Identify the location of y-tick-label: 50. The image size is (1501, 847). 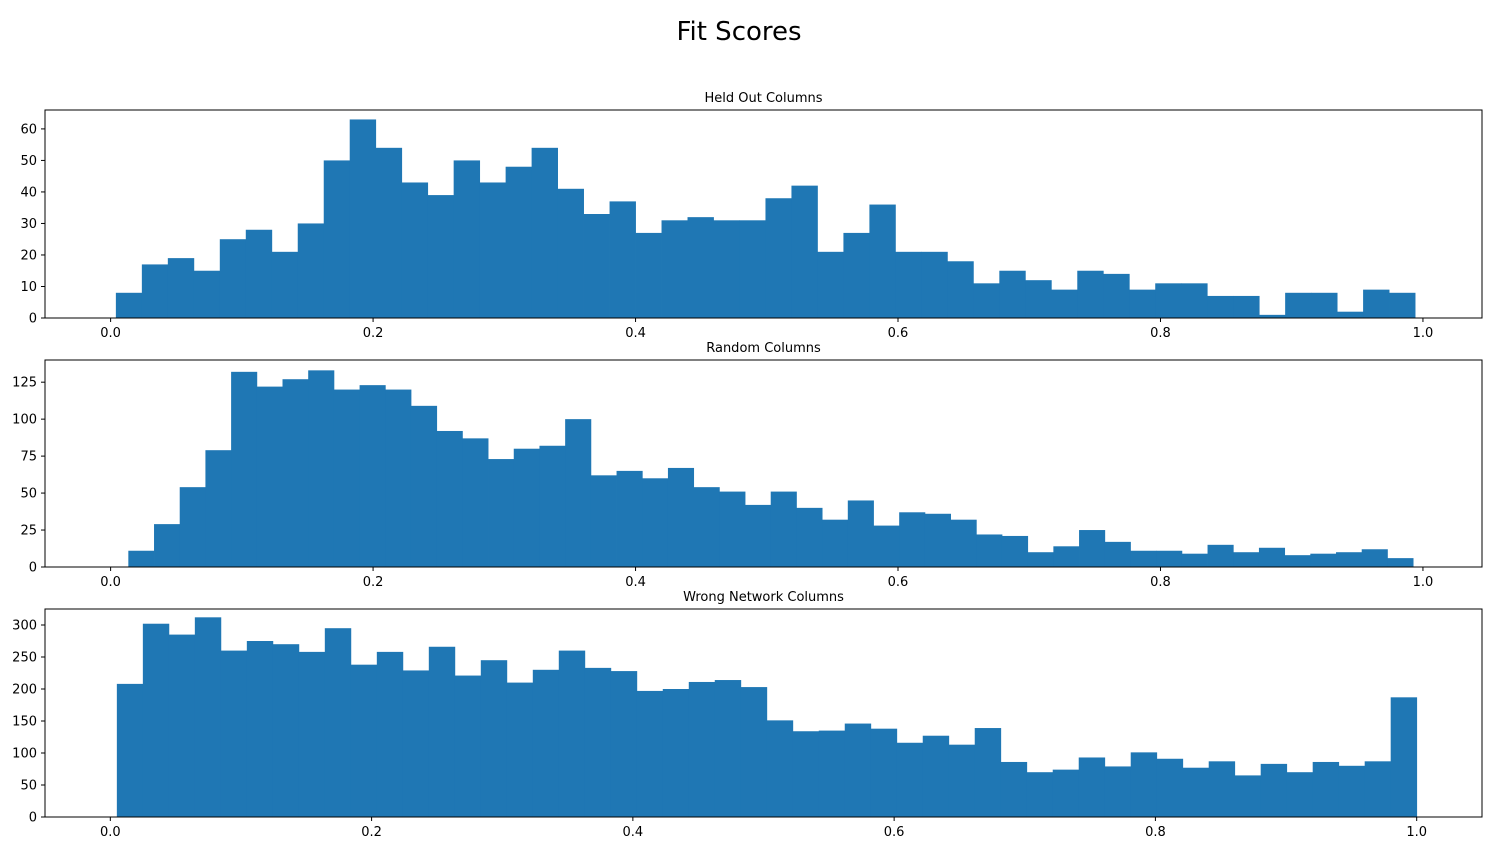
(28, 786).